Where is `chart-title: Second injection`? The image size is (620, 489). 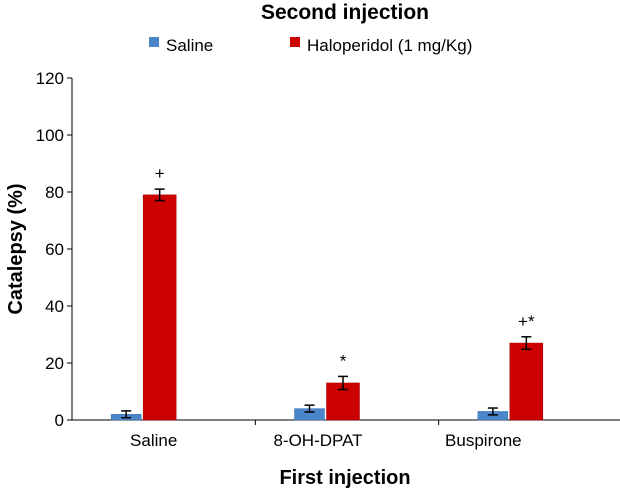
chart-title: Second injection is located at coordinates (345, 12).